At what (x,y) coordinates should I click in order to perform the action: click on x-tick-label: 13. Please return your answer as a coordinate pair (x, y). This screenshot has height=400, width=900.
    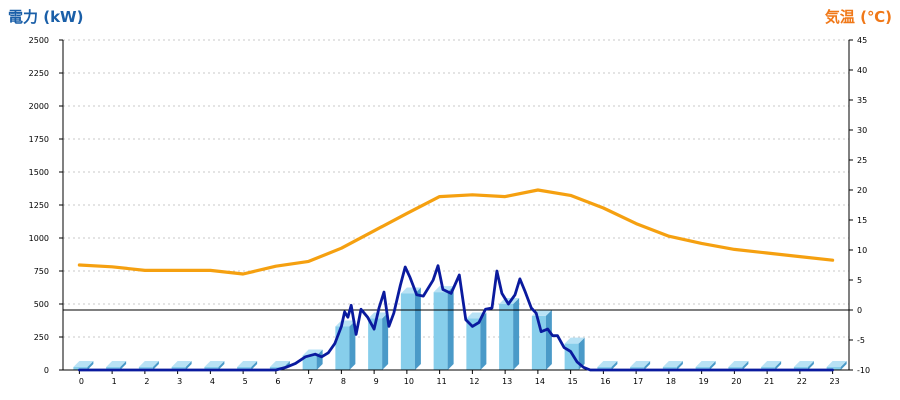
    Looking at the image, I should click on (507, 381).